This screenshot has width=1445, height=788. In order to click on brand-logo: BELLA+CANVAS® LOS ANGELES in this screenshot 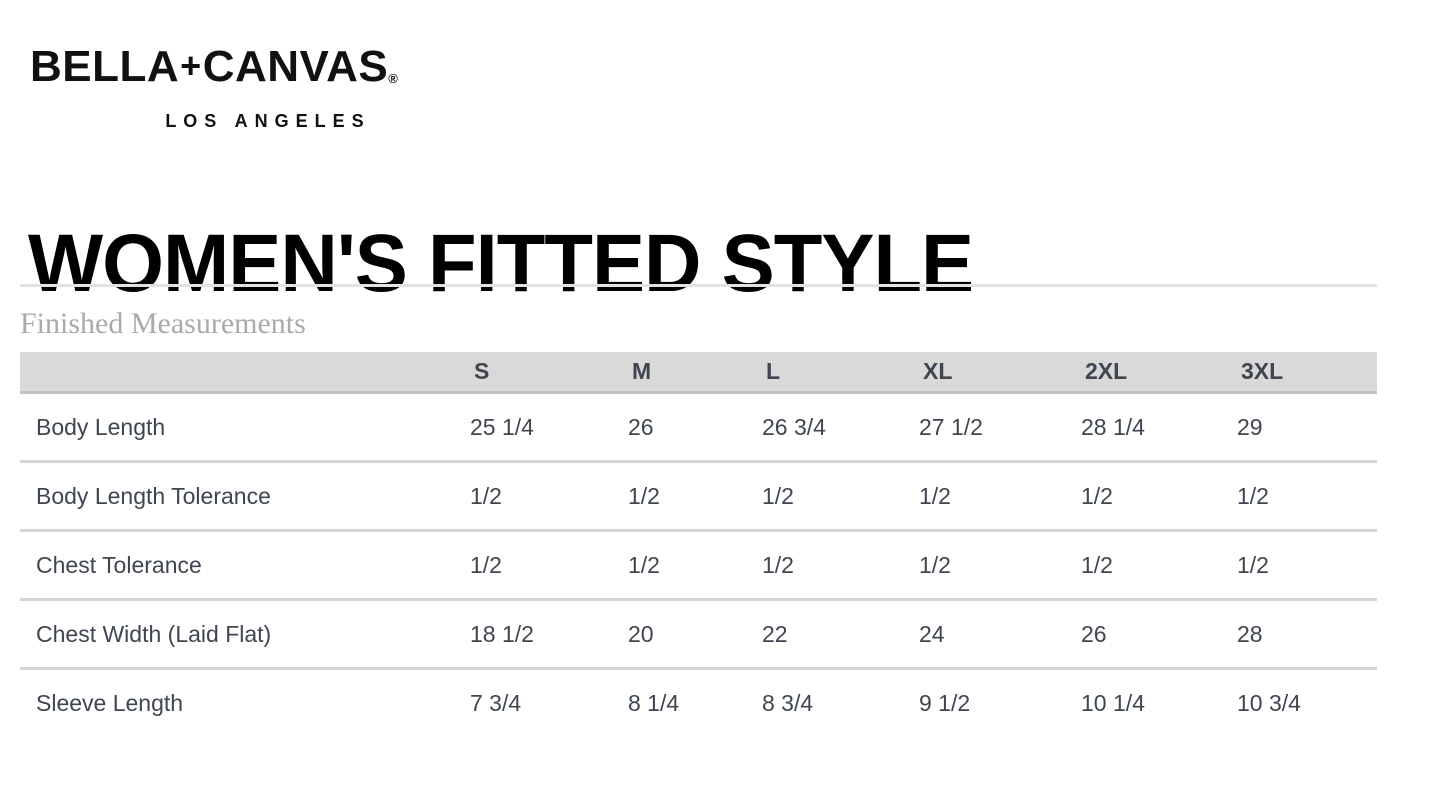, I will do `click(265, 87)`.